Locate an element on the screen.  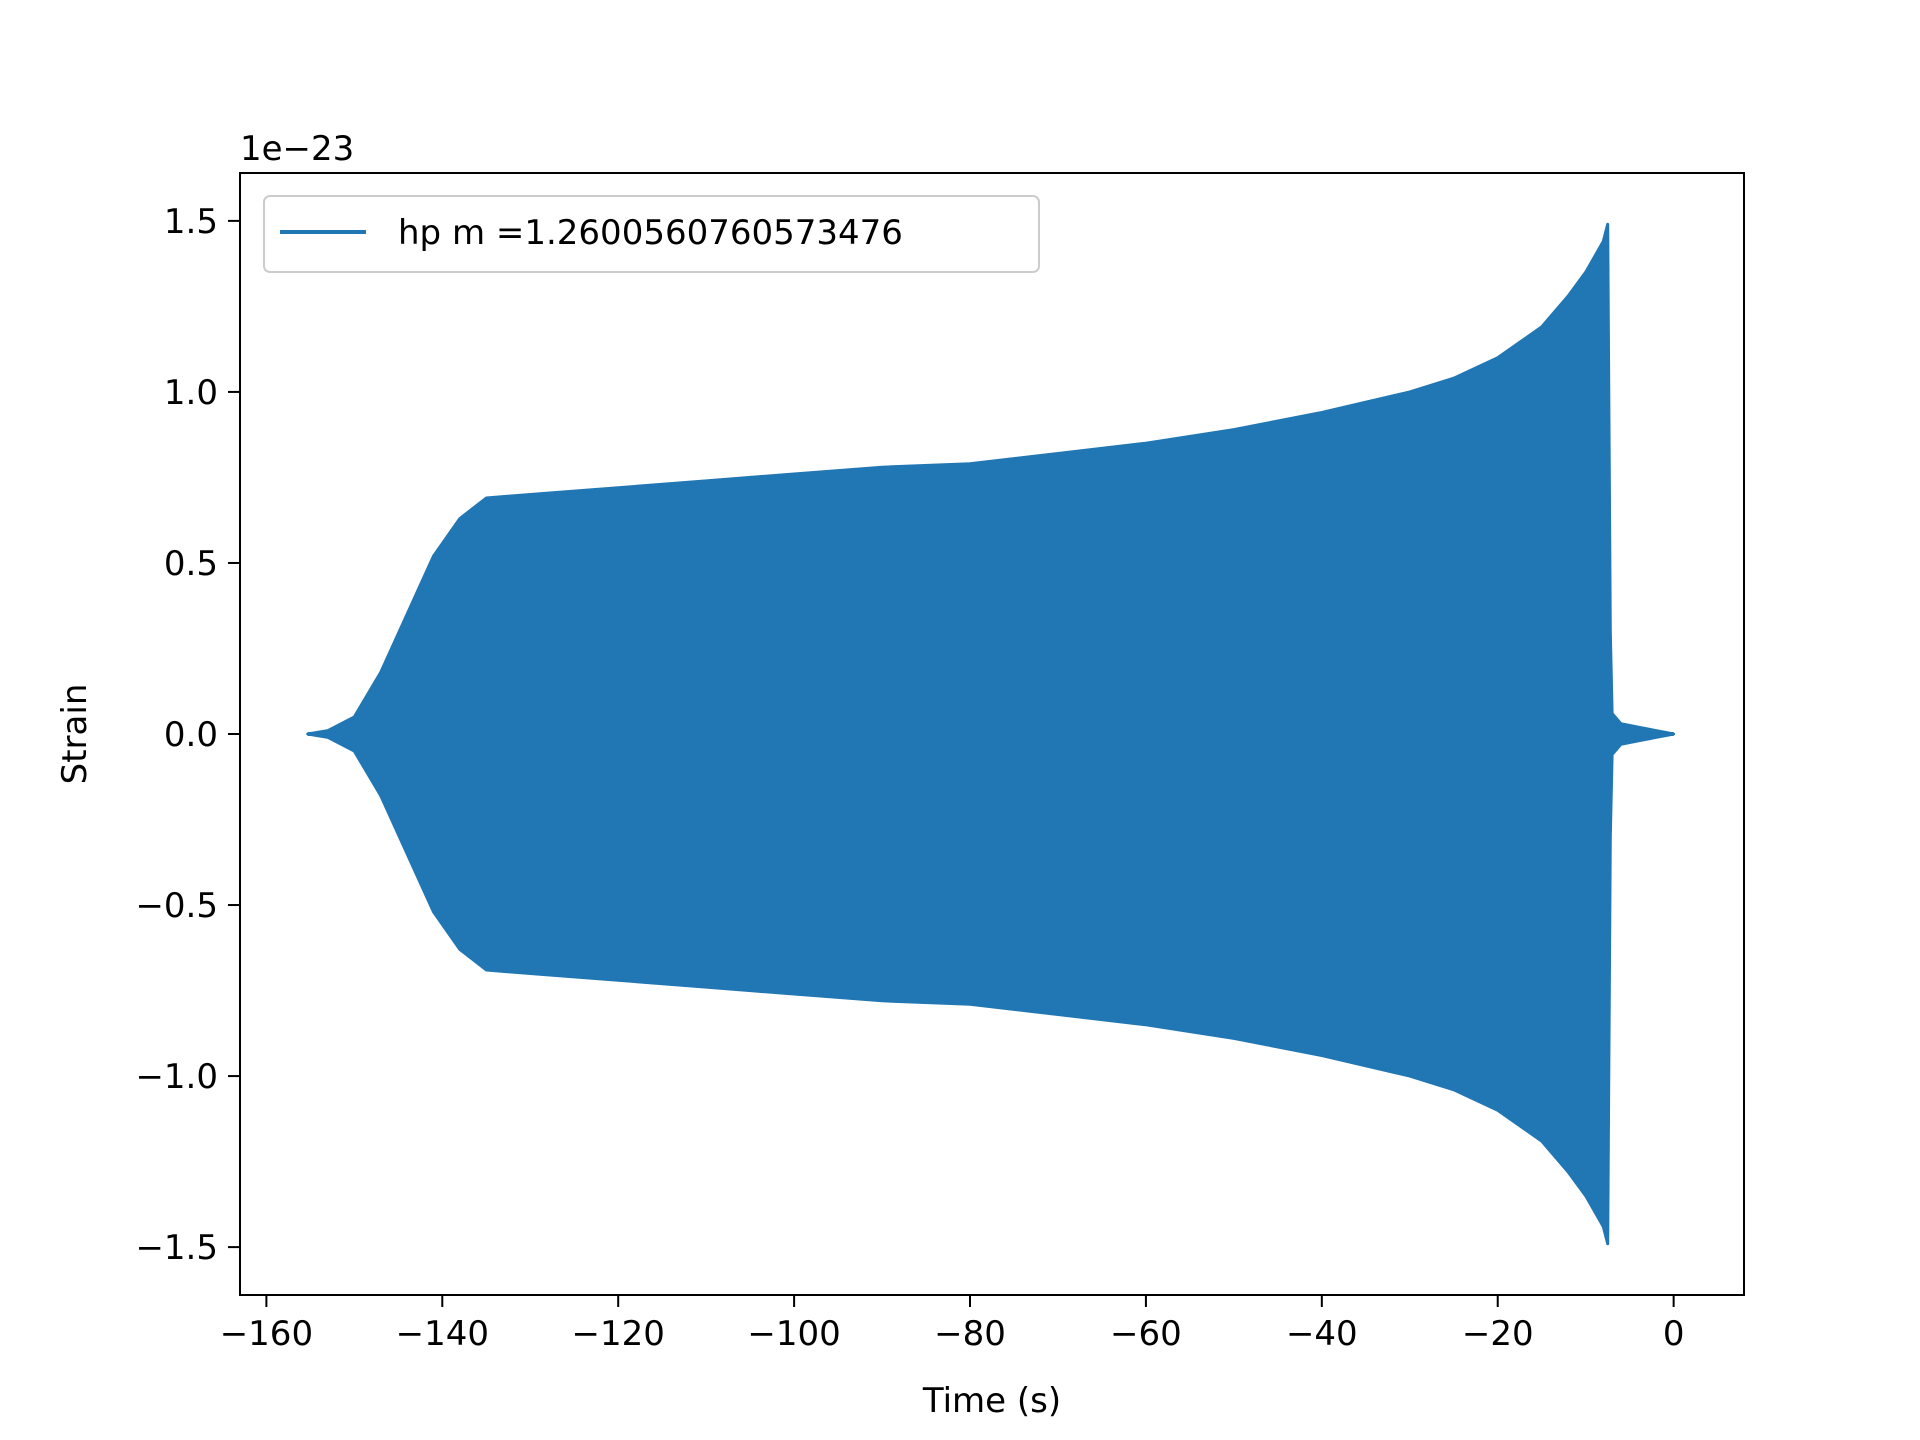
y-tick-label: 0.5 is located at coordinates (191, 564).